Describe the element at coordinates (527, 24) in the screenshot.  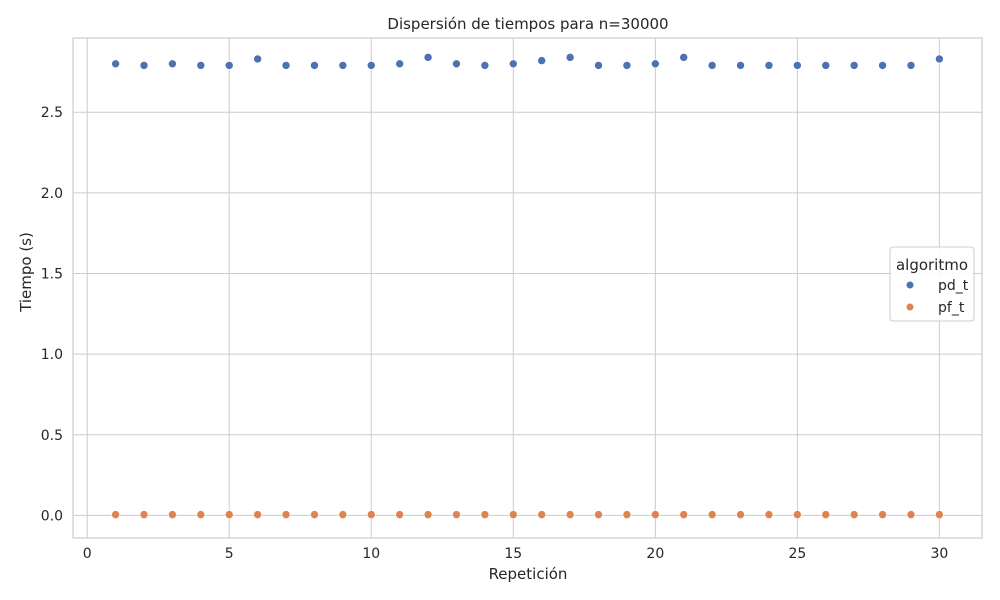
I see `chart-title: Dispersión de tiempos para n=30000` at that location.